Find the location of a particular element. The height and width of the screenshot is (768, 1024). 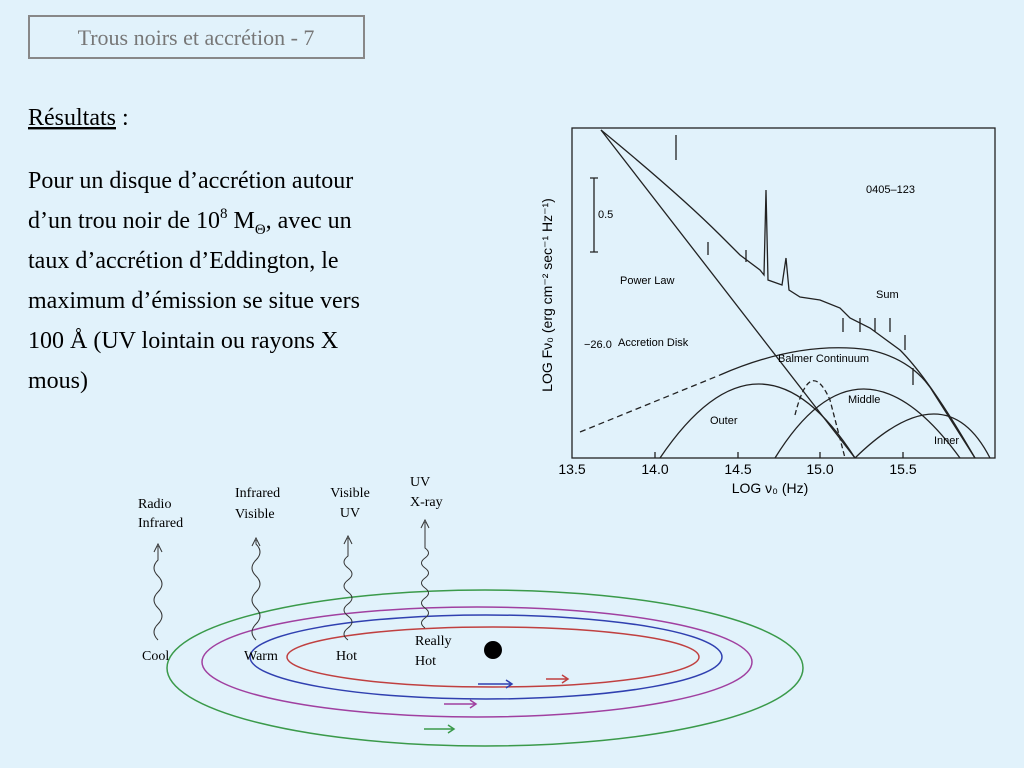

axis-ticks is located at coordinates (779, 455).